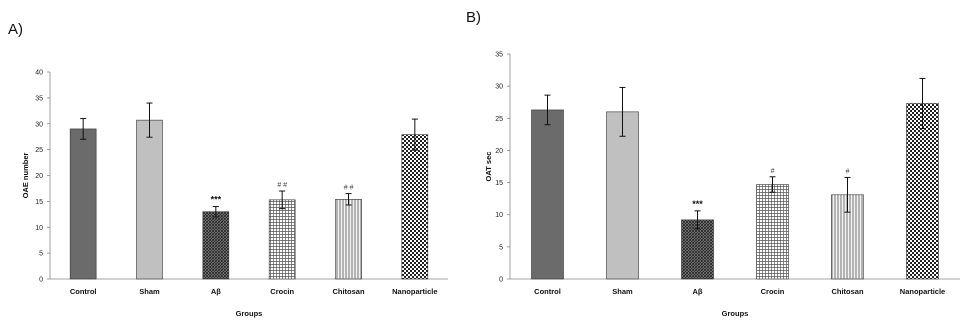  Describe the element at coordinates (15, 29) in the screenshot. I see `panel-label: A)` at that location.